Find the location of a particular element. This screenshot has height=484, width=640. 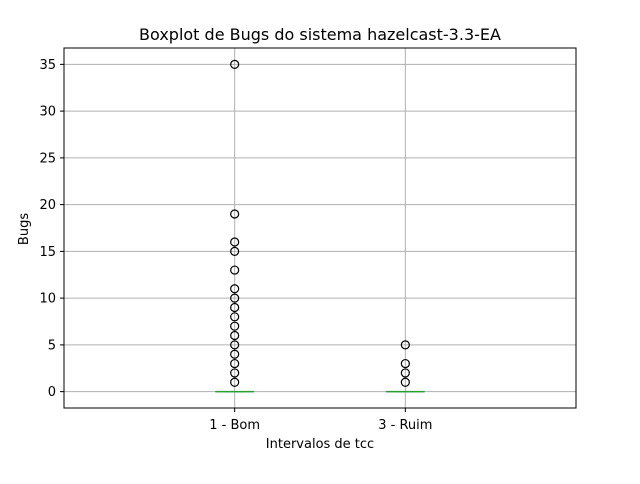

y-tick-label: 5 is located at coordinates (52, 345).